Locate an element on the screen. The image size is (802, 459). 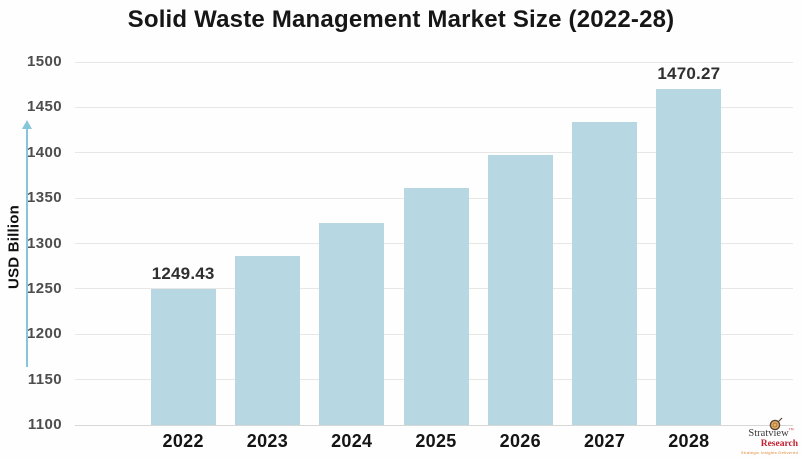
y-tick-label-1200: 1200 is located at coordinates (44, 334).